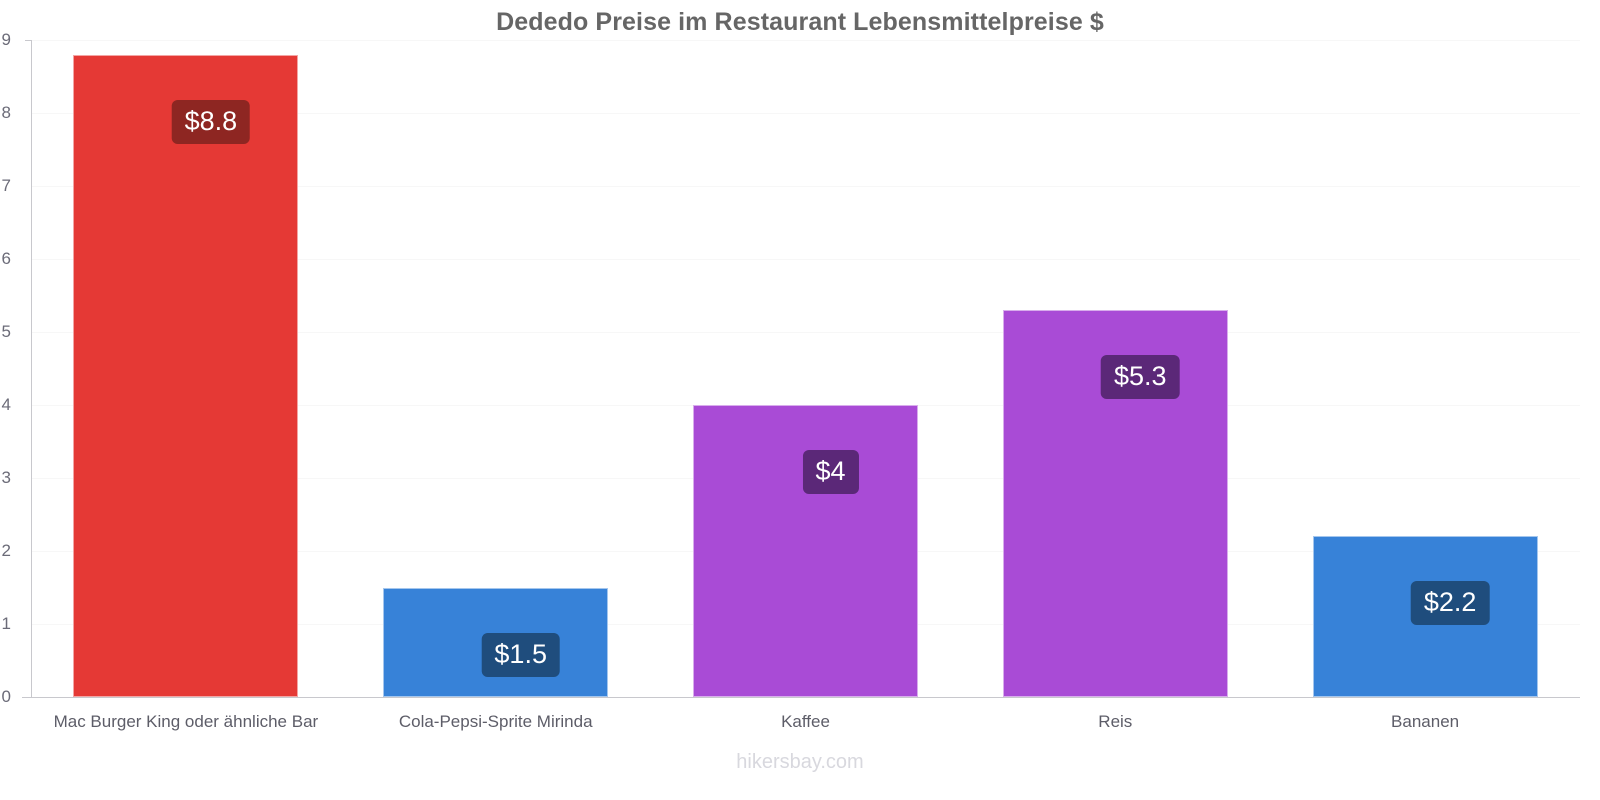  I want to click on bar-value-badge: $5.3, so click(1140, 377).